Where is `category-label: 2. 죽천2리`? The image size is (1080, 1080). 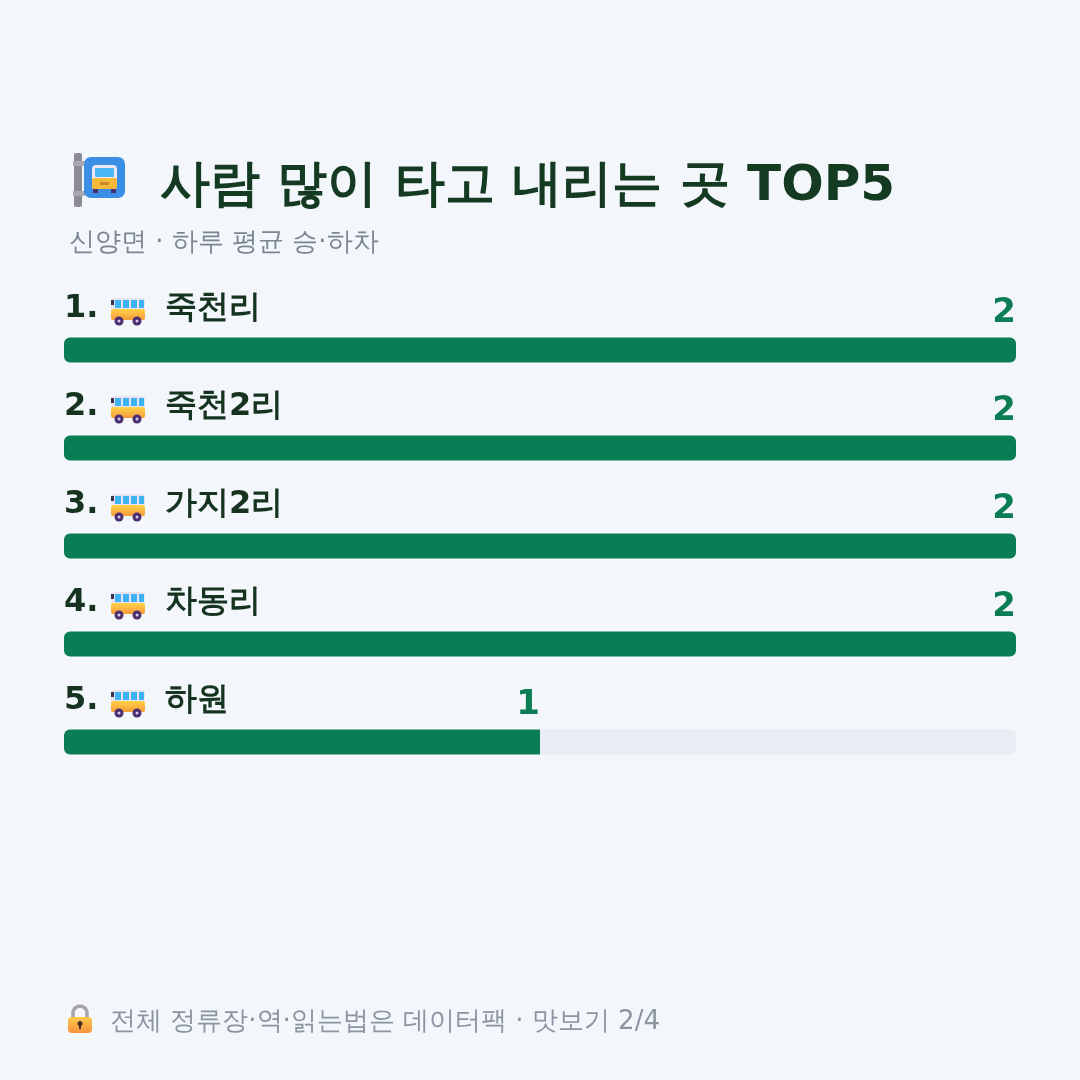 category-label: 2. 죽천2리 is located at coordinates (174, 404).